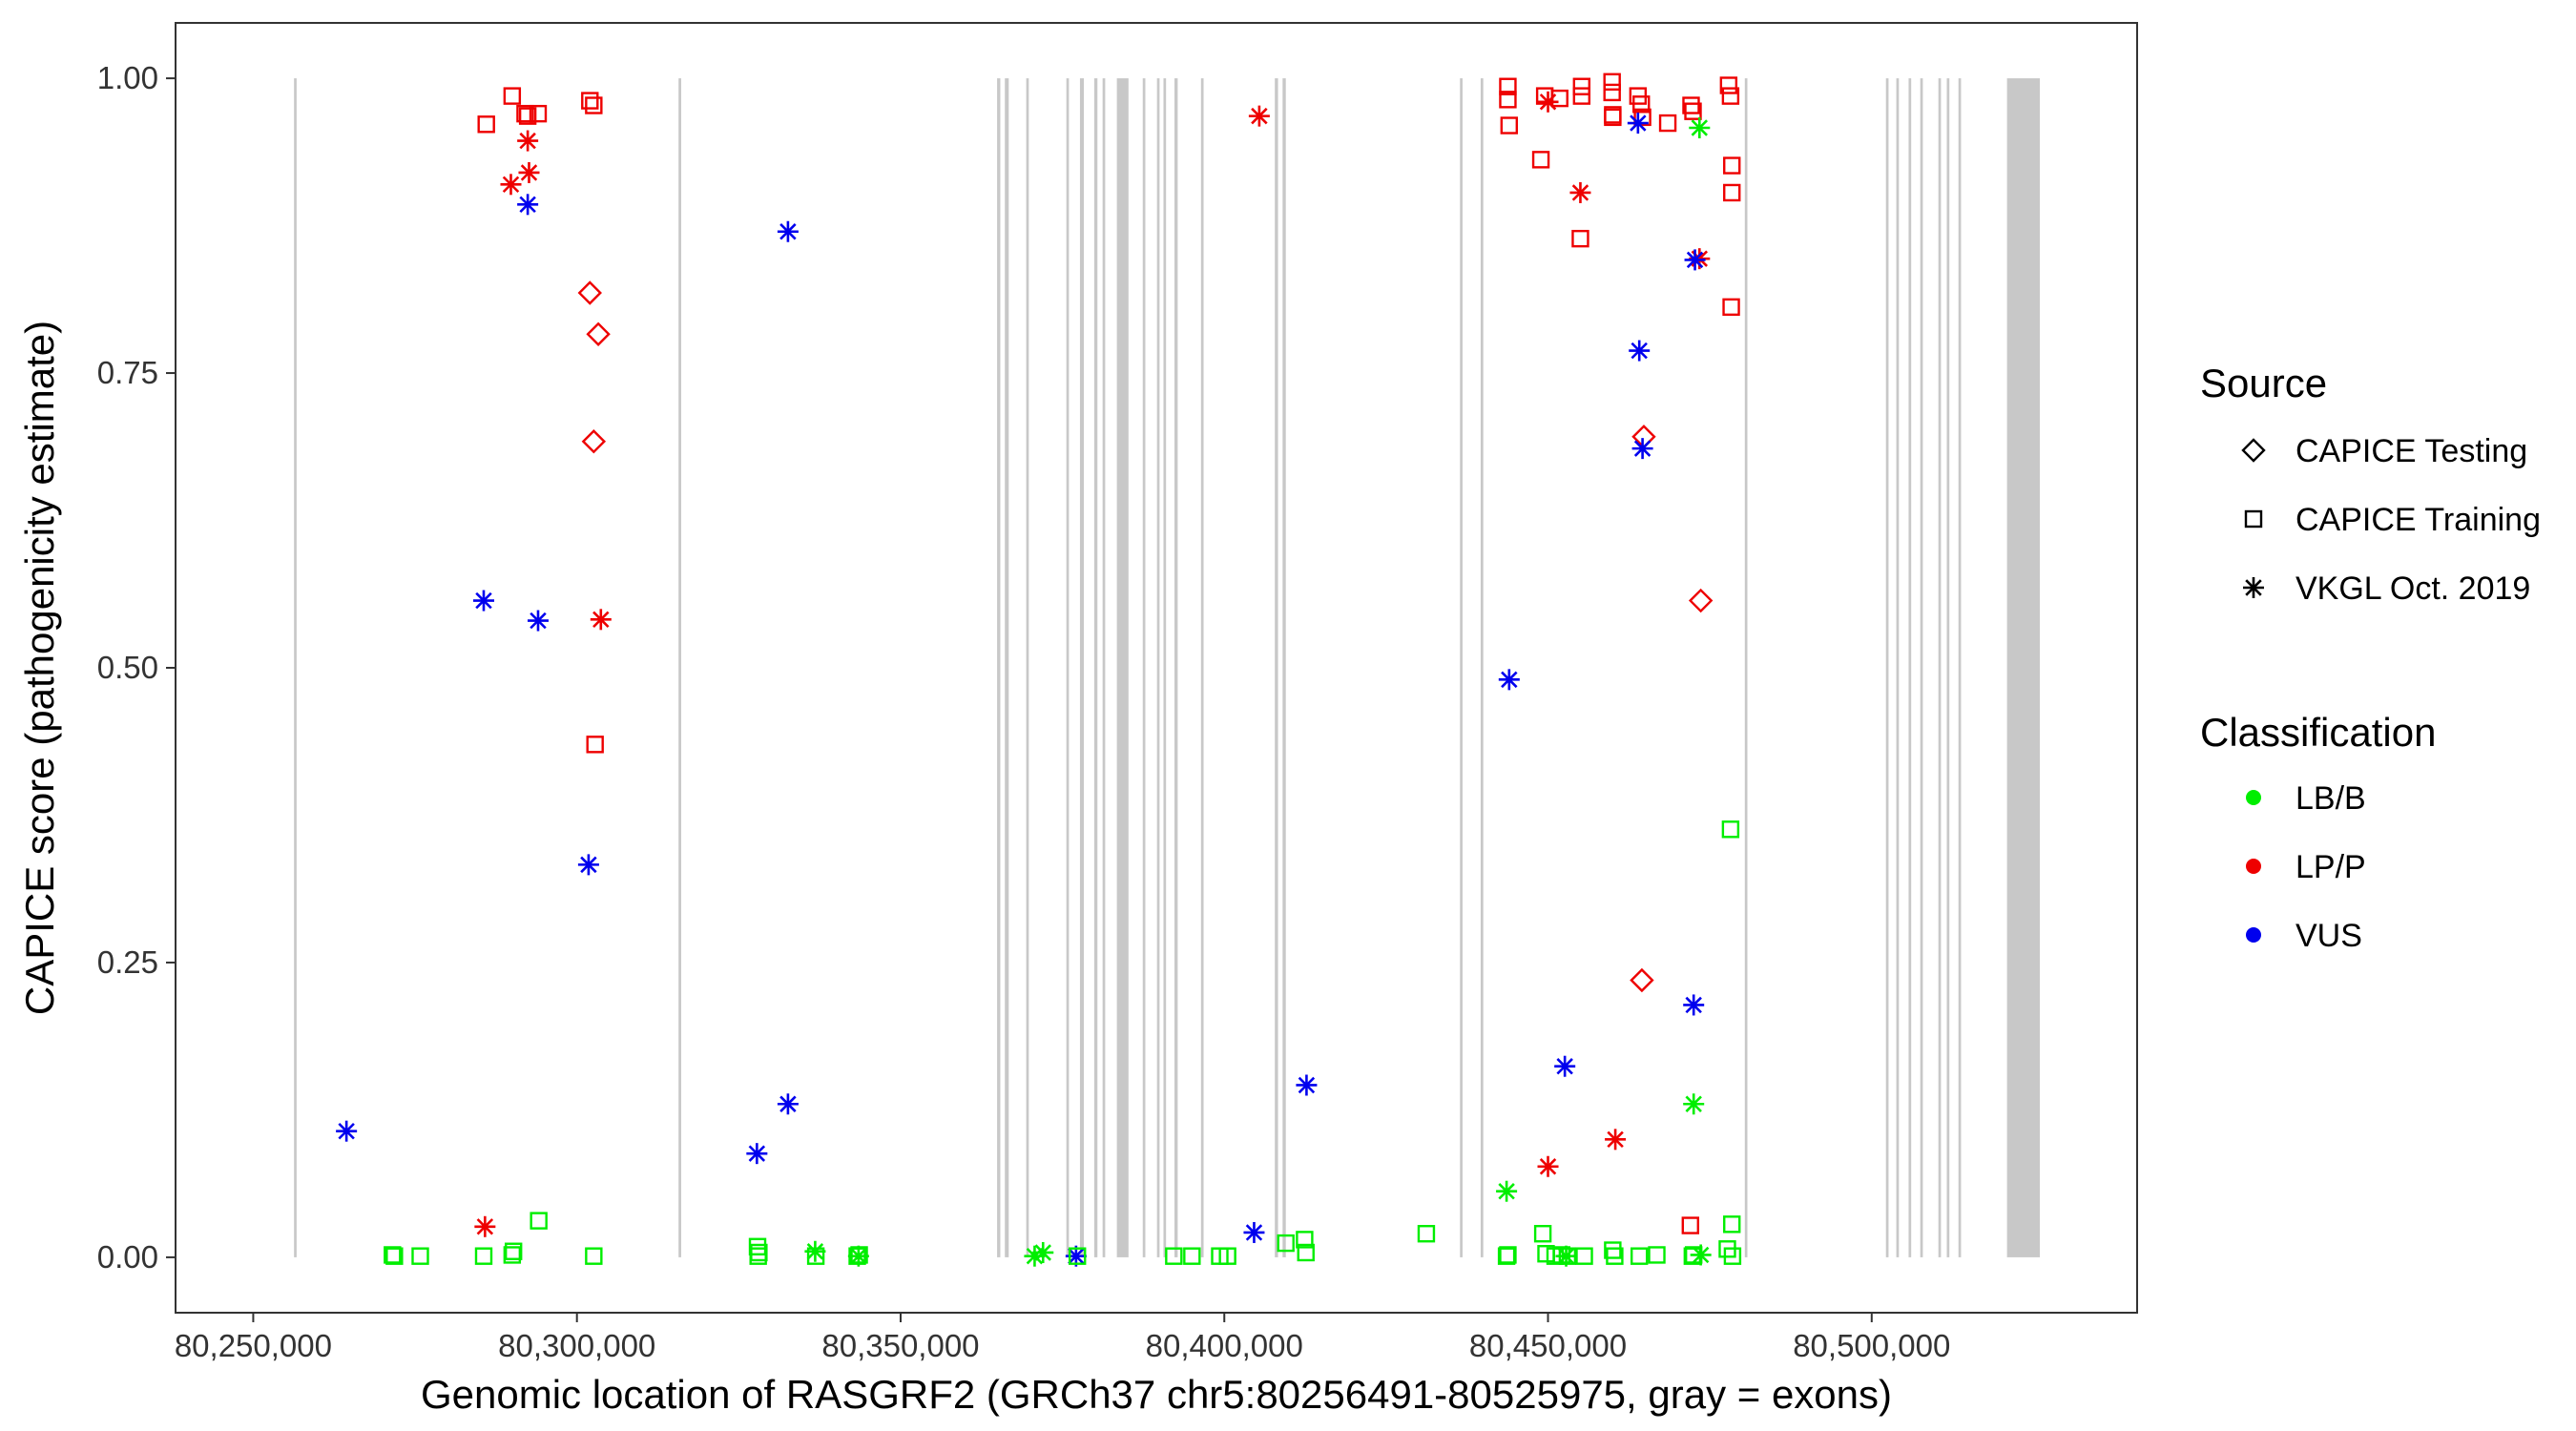 The width and height of the screenshot is (2576, 1431). I want to click on x-tick-label: 80,250,000, so click(253, 1345).